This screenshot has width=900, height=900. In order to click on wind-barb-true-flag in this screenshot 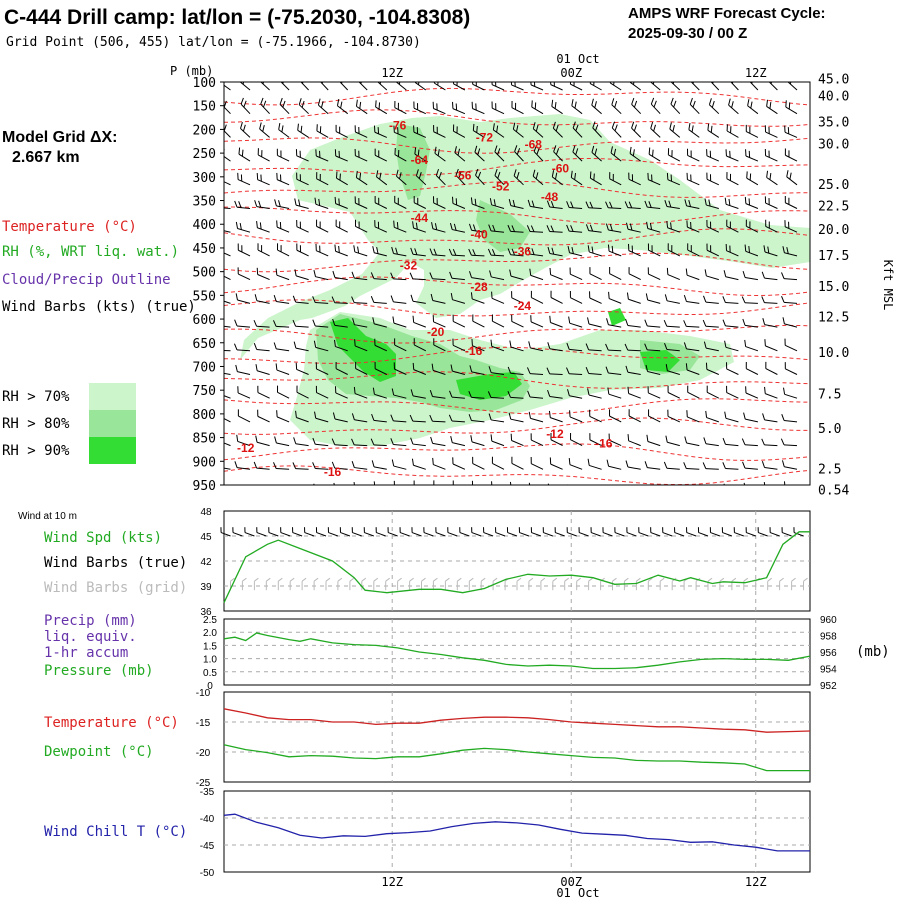, I will do `click(639, 530)`.